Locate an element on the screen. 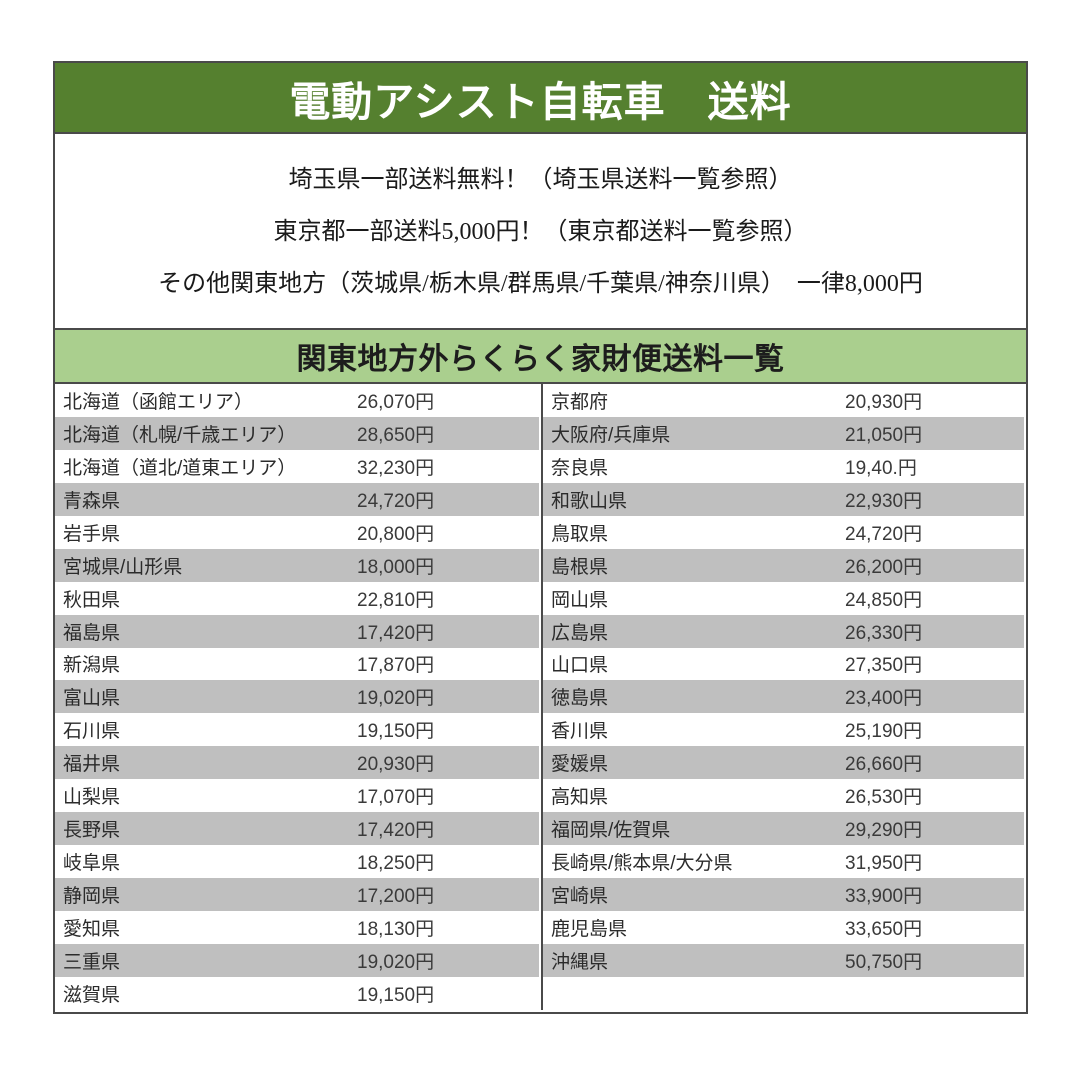 The height and width of the screenshot is (1080, 1080). price-cell: 21,050円 is located at coordinates (884, 435).